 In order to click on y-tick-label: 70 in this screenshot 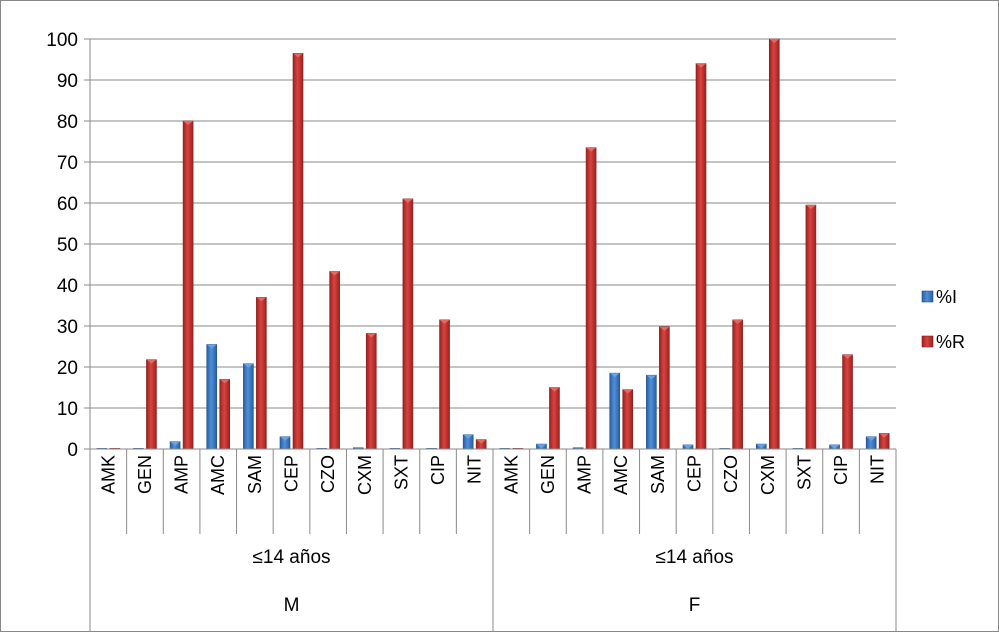, I will do `click(67, 163)`.